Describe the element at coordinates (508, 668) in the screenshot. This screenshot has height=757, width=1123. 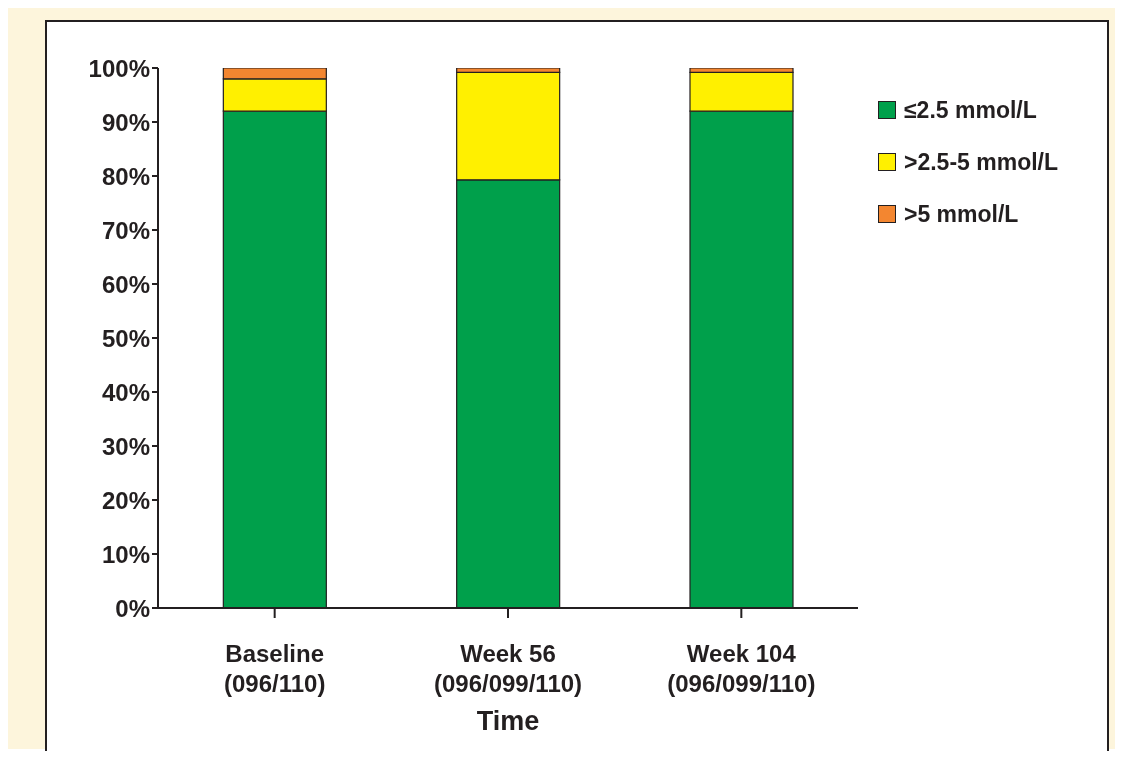
I see `x-tick-label: Week 56 (096/099/110)` at that location.